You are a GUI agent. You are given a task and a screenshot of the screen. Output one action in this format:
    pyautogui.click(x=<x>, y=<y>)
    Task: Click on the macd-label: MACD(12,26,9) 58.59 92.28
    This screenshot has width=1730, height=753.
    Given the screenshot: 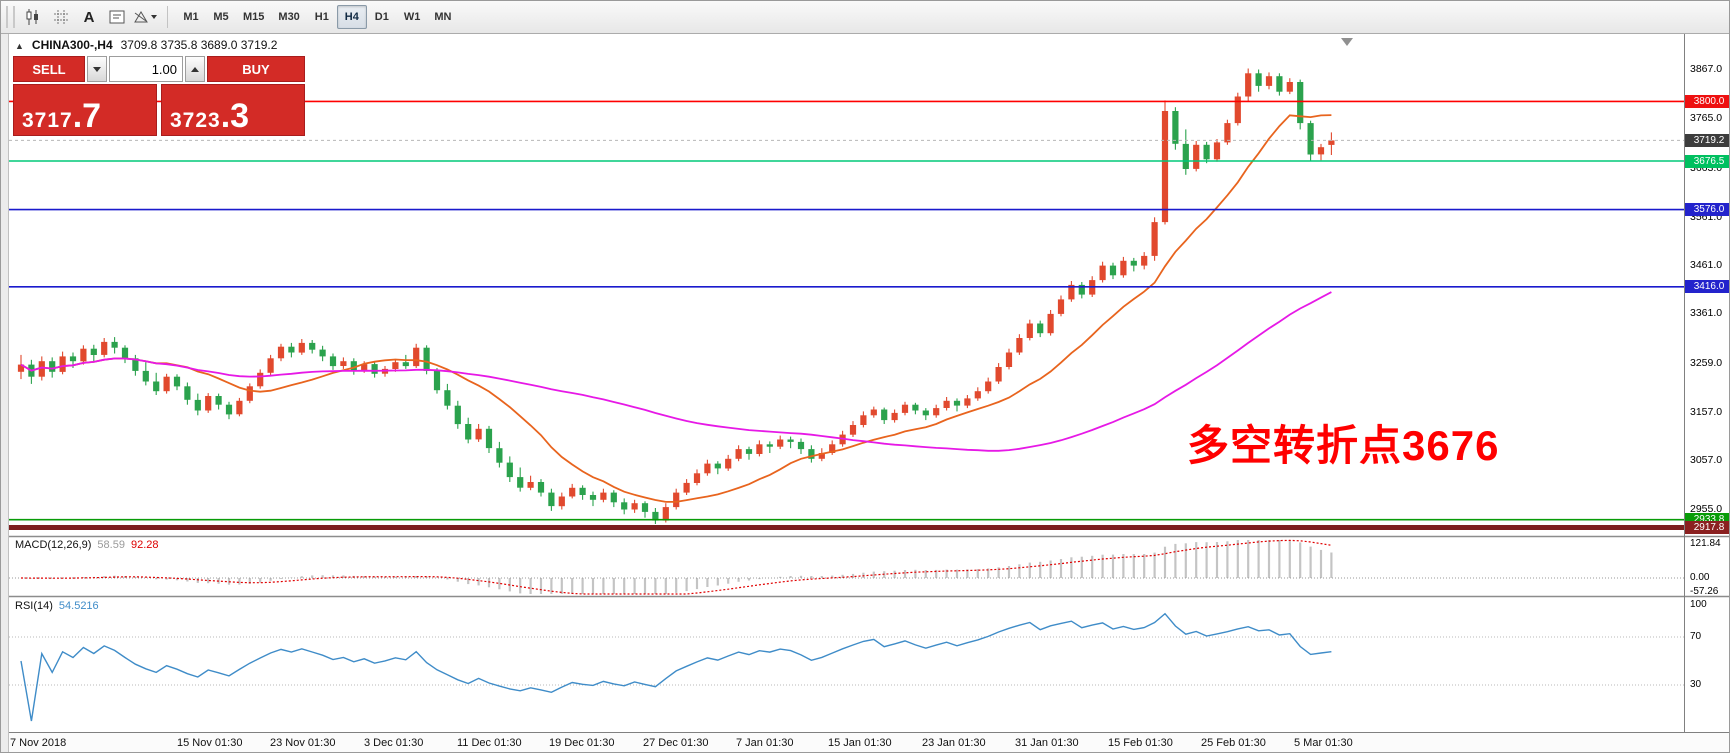 What is the action you would take?
    pyautogui.click(x=86, y=545)
    